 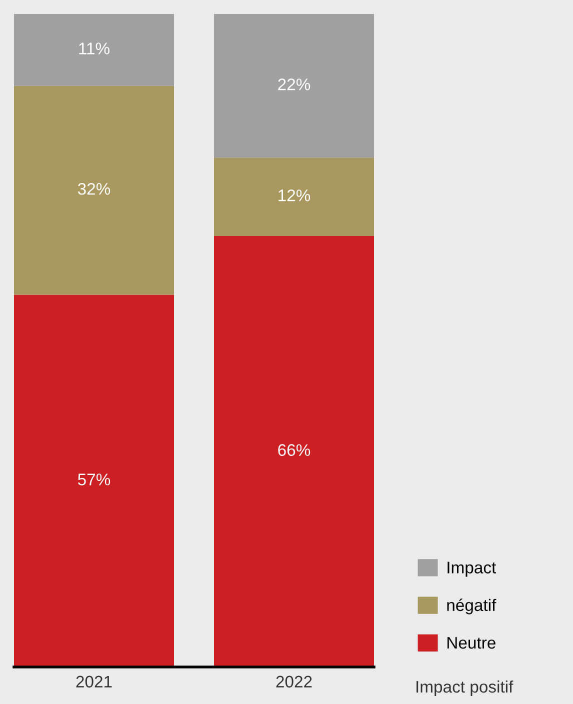 What do you see at coordinates (471, 606) in the screenshot?
I see `legend-label: négatif` at bounding box center [471, 606].